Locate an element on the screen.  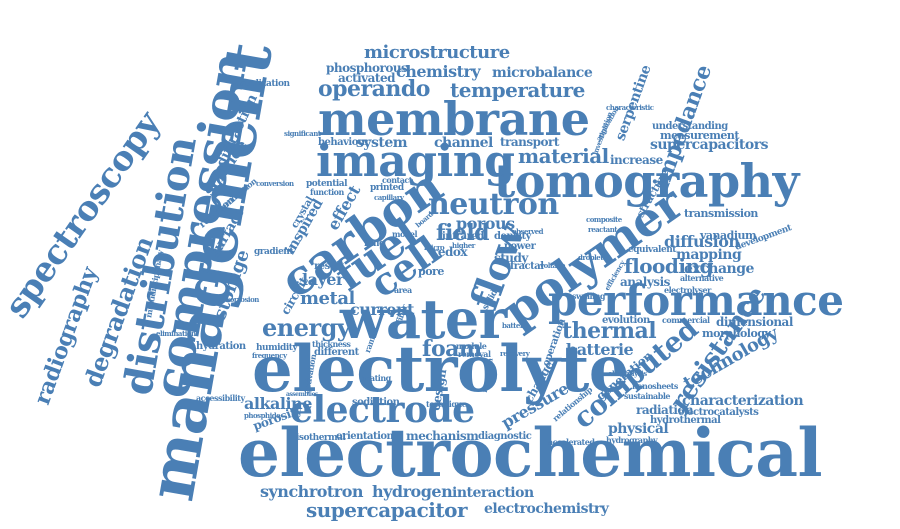
word: hydrothermal is located at coordinates (685, 420).